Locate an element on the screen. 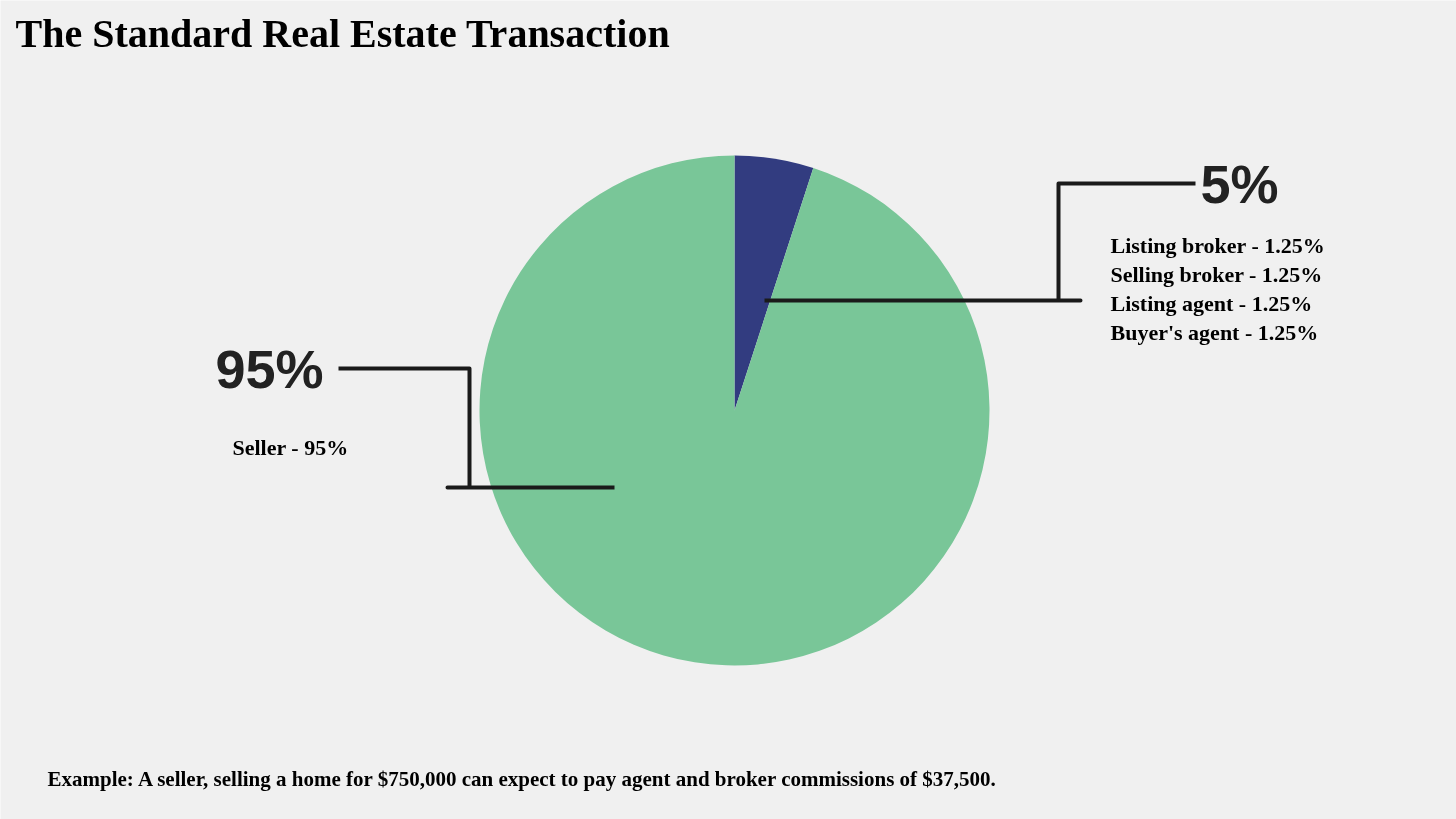 The height and width of the screenshot is (819, 1456). text: Seller - 95% is located at coordinates (290, 447).